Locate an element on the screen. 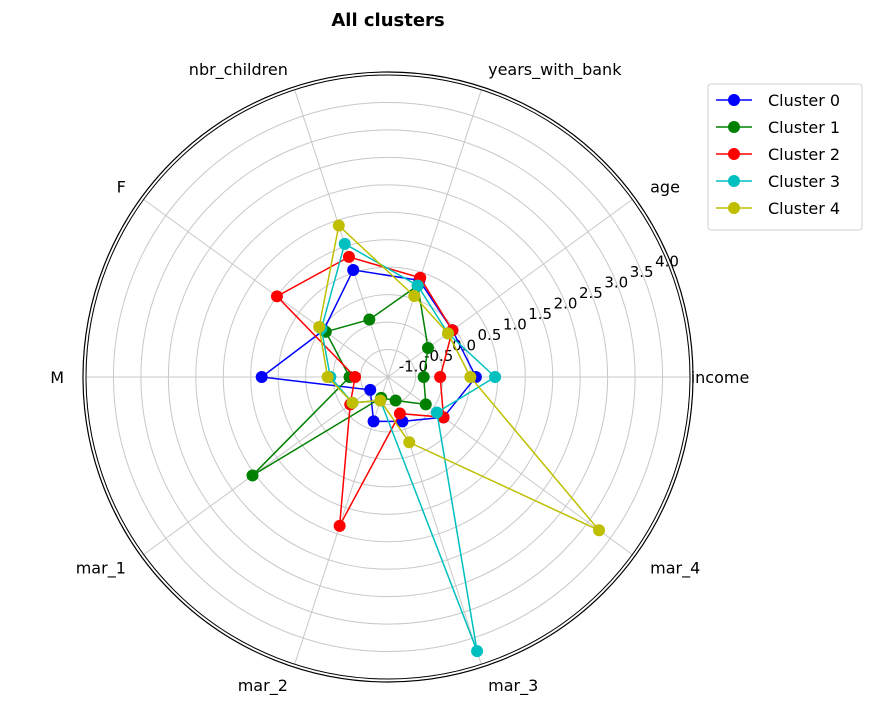 The width and height of the screenshot is (888, 726). r-tick-label: 3.5 is located at coordinates (642, 272).